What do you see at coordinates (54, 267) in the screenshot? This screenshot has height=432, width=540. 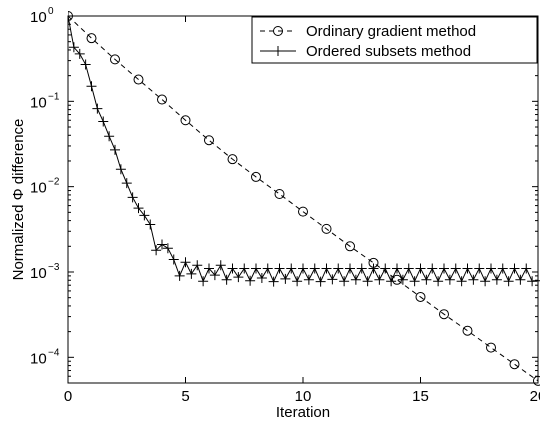 I see `y-tick-label-exponent: −3` at bounding box center [54, 267].